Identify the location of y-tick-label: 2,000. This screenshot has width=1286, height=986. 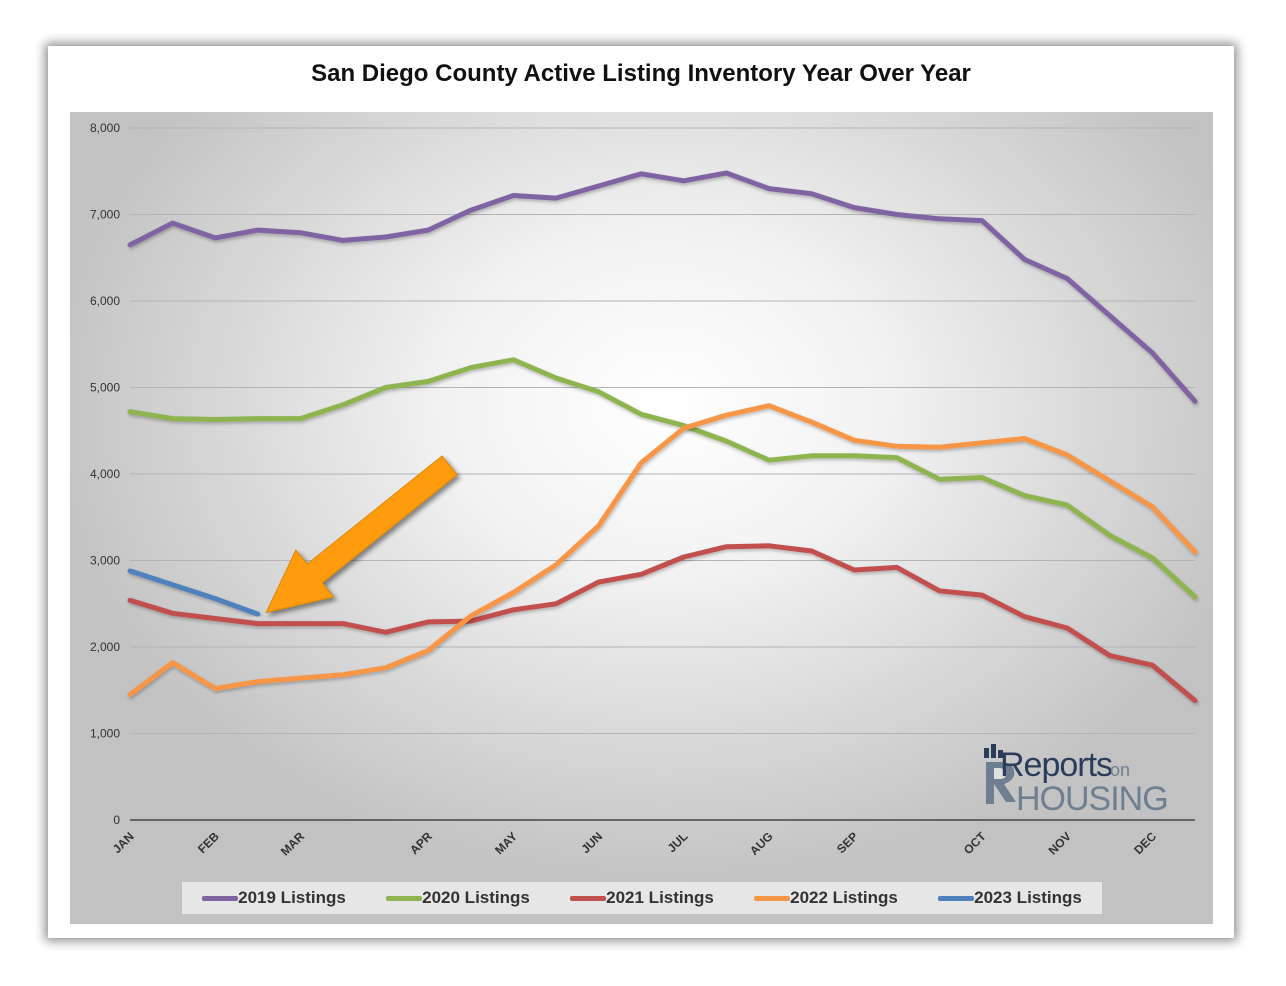
(105, 647).